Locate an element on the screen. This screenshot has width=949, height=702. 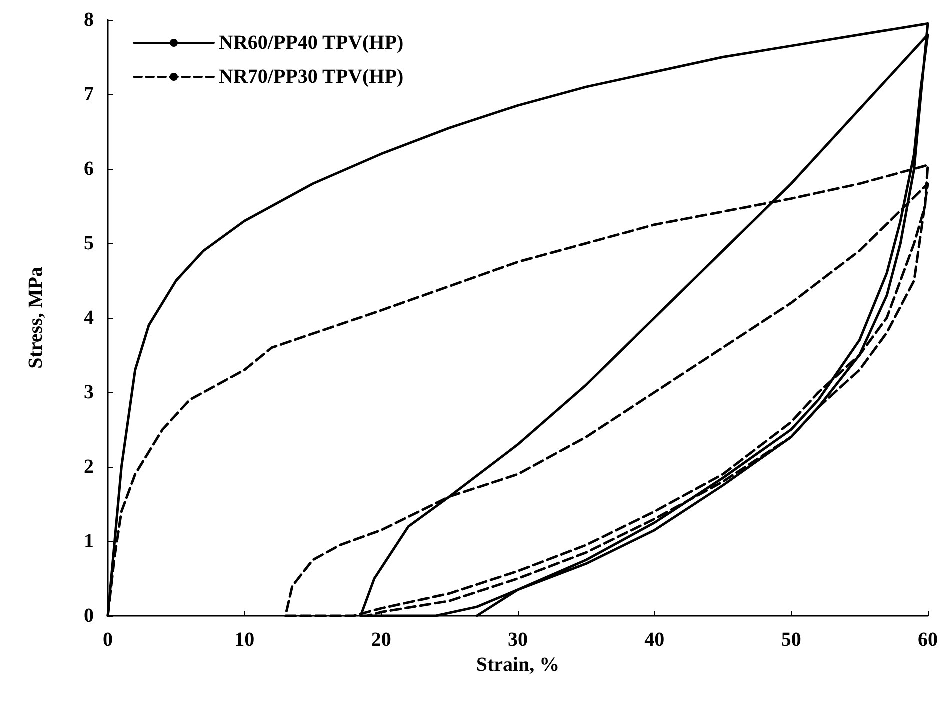
x-tick-label: 40 is located at coordinates (654, 640).